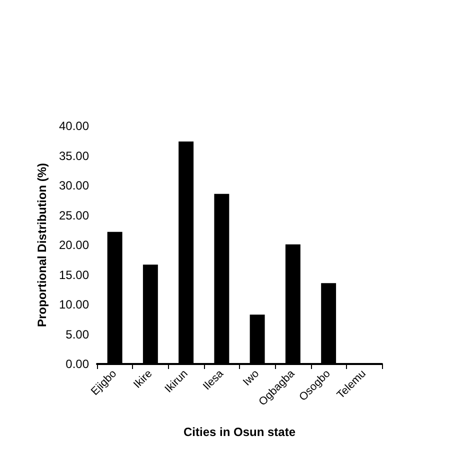 The width and height of the screenshot is (469, 461). I want to click on x-tick-label: Iwo, so click(251, 378).